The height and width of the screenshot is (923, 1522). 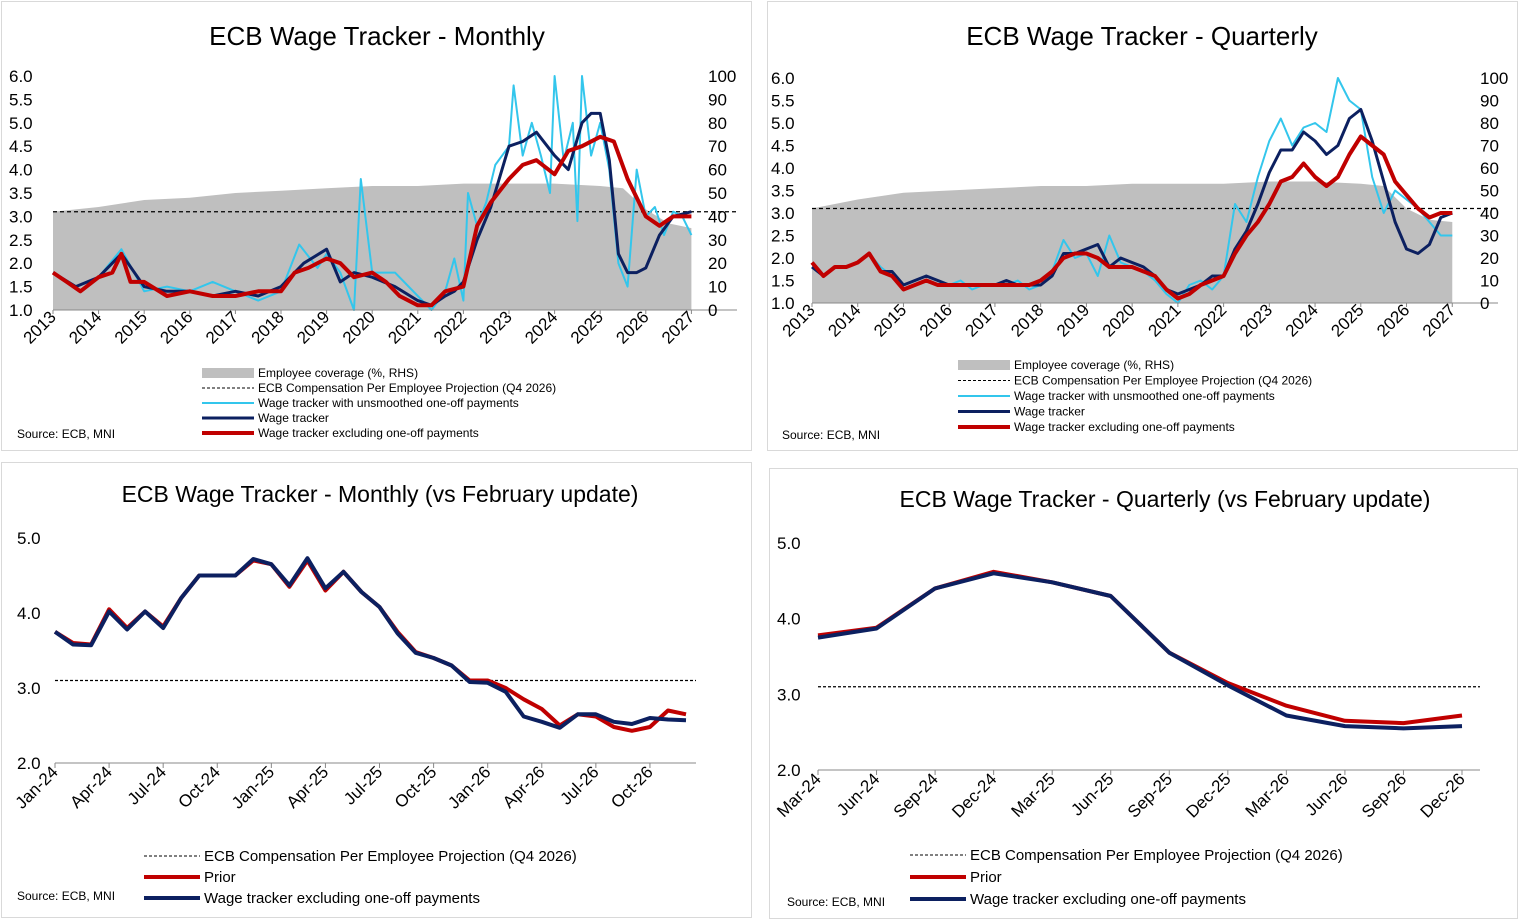 I want to click on x-tick-label: Oct-26, so click(x=632, y=787).